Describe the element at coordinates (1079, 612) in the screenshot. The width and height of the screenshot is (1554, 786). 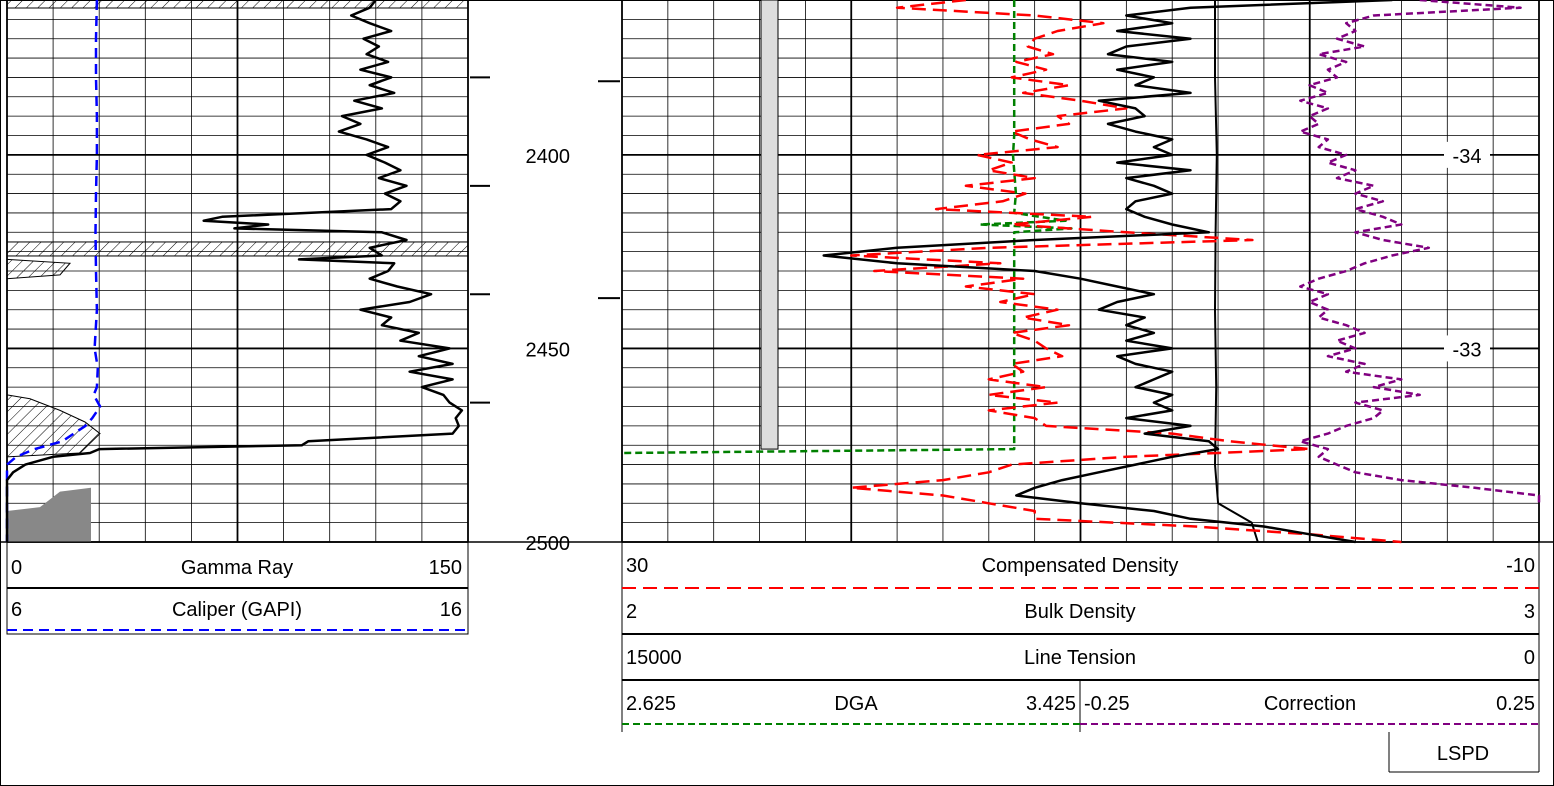
I see `bulk-density-label: Bulk Density` at that location.